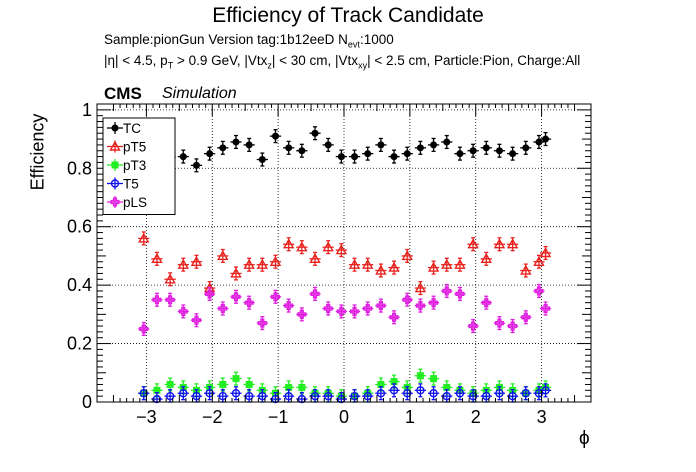 The height and width of the screenshot is (472, 696). What do you see at coordinates (139, 166) in the screenshot?
I see `legend: TC pT5 pT3 T5 pLS` at bounding box center [139, 166].